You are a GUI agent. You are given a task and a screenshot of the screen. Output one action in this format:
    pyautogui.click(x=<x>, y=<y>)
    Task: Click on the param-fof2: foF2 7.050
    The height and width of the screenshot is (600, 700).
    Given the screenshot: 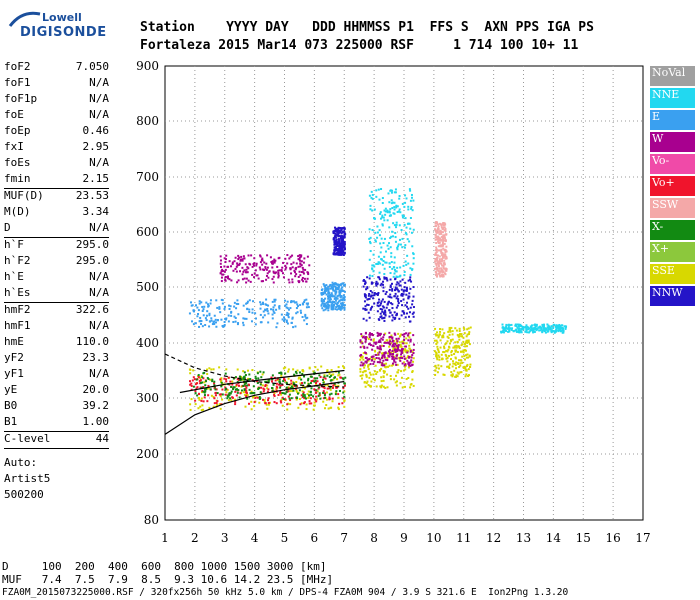 What is the action you would take?
    pyautogui.click(x=56, y=68)
    